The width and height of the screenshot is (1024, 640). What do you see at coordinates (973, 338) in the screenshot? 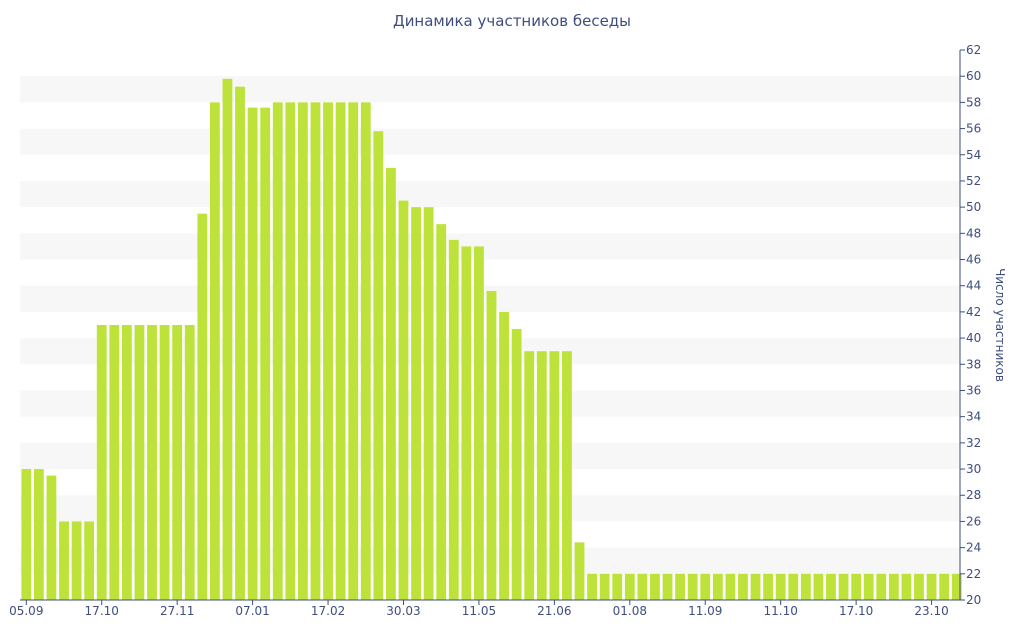
I see `y-tick-label: 40` at bounding box center [973, 338].